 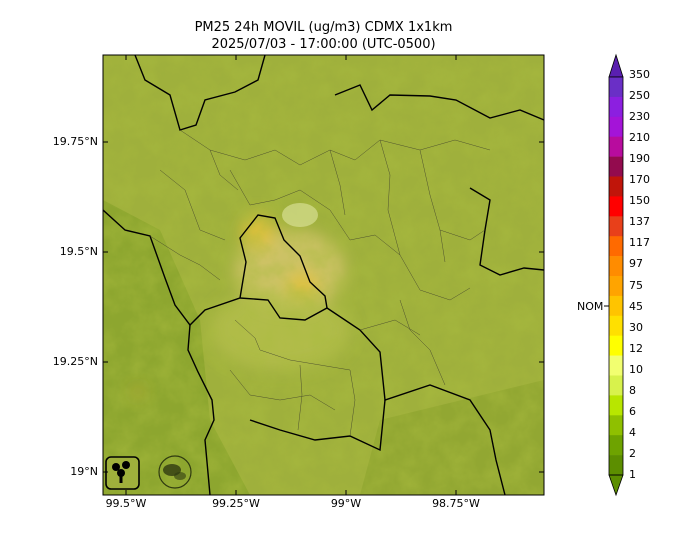 What do you see at coordinates (636, 348) in the screenshot?
I see `colorbar-label: 12` at bounding box center [636, 348].